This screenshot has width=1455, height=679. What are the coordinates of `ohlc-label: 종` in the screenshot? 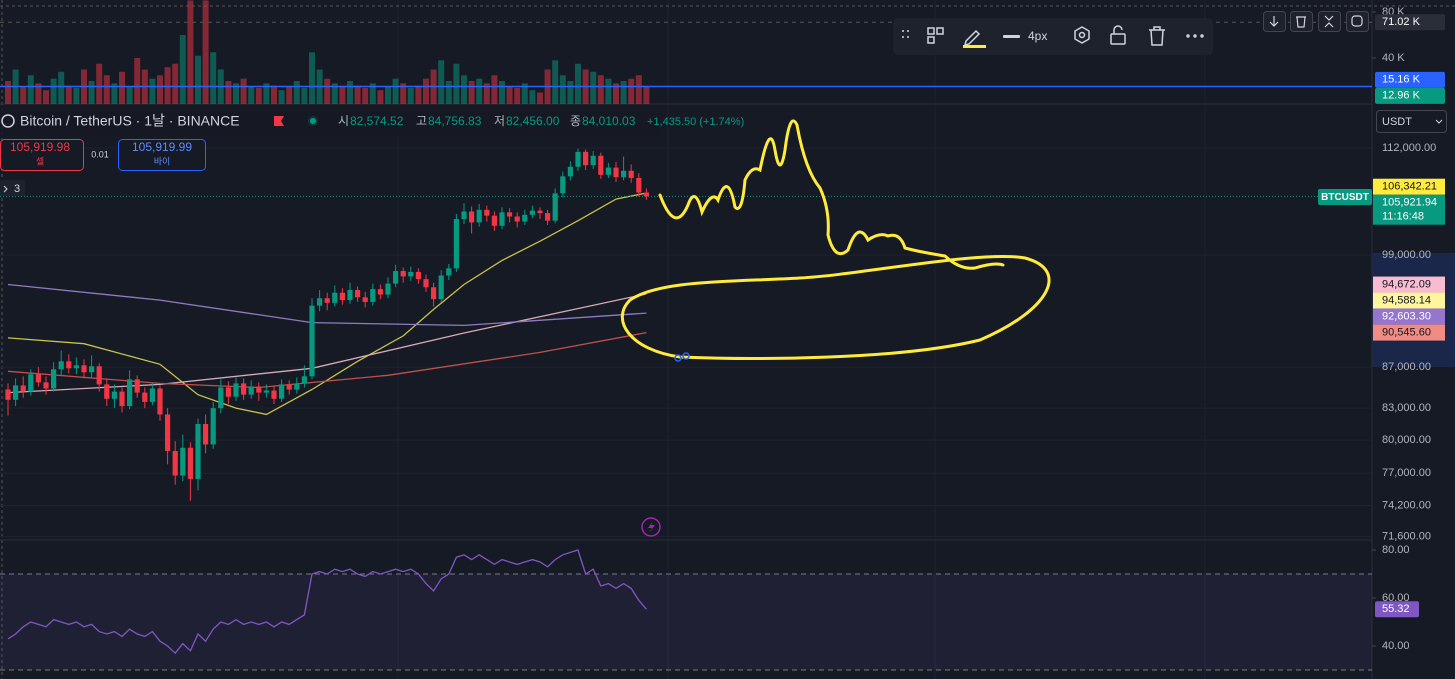 It's located at (575, 121).